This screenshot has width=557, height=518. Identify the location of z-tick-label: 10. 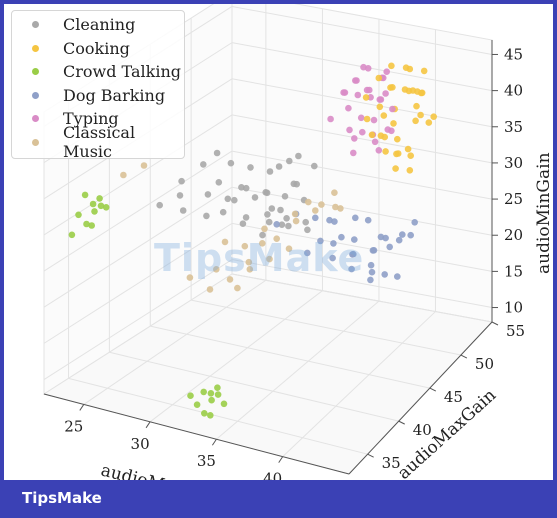
(513, 308).